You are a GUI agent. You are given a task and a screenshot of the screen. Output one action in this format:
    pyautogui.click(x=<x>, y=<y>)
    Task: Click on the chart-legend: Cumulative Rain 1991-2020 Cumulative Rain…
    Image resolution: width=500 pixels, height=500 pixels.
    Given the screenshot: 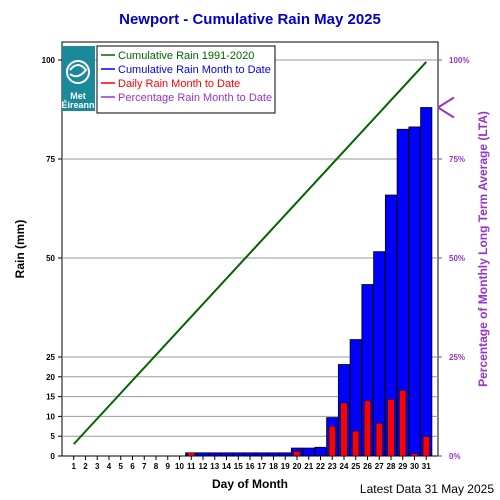 What is the action you would take?
    pyautogui.click(x=186, y=79)
    